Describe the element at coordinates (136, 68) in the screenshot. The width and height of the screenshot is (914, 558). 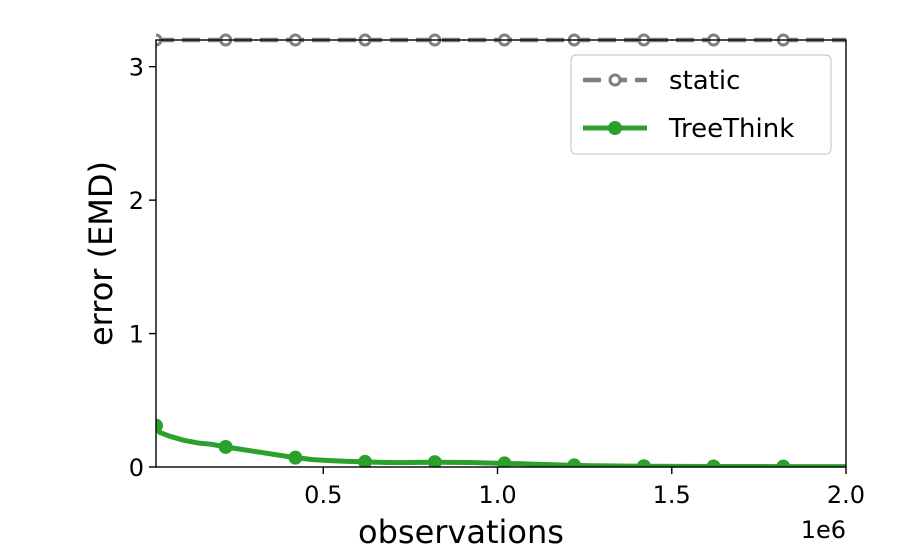
I see `y-tick-label: 3` at that location.